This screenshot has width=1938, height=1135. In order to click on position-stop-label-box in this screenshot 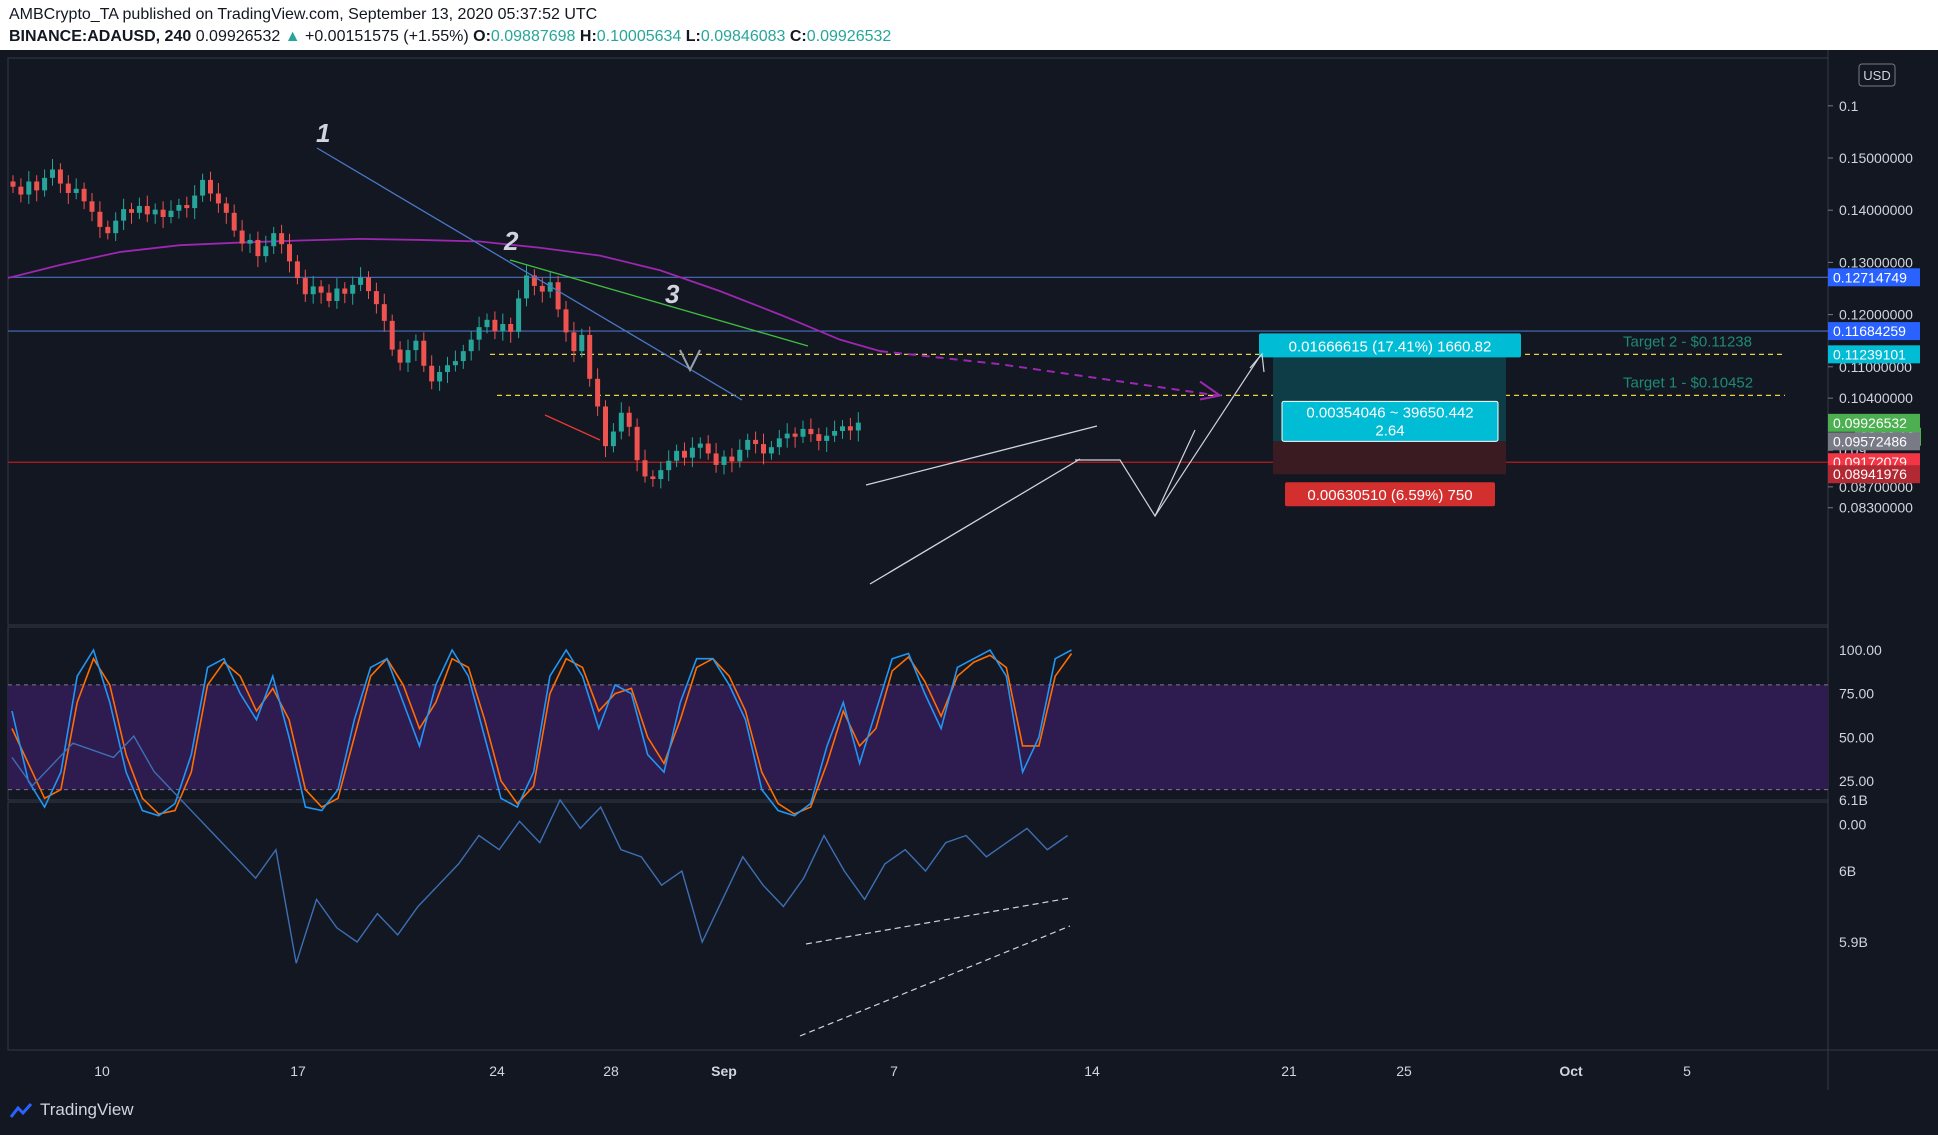, I will do `click(1390, 494)`.